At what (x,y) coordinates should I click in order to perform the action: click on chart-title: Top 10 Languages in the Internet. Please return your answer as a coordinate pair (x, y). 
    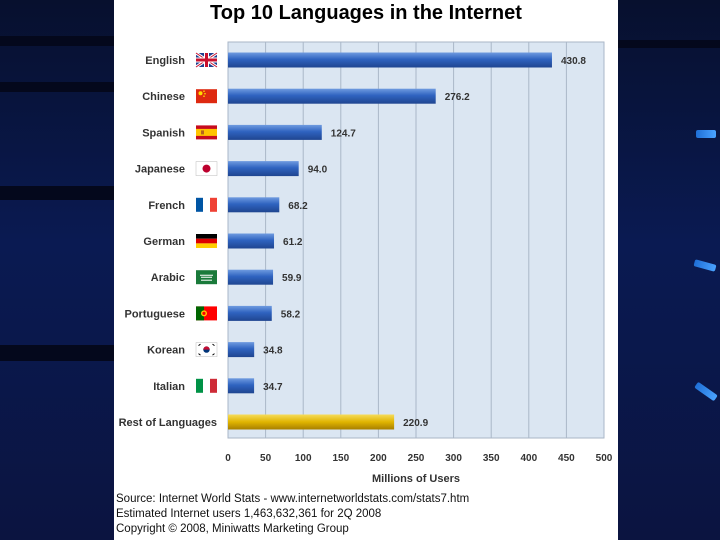
    Looking at the image, I should click on (366, 13).